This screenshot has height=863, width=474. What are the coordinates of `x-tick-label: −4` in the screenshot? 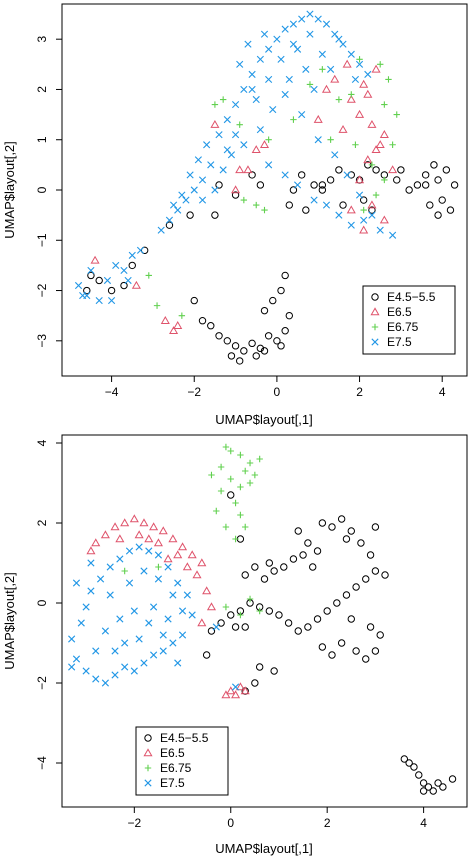 It's located at (112, 392).